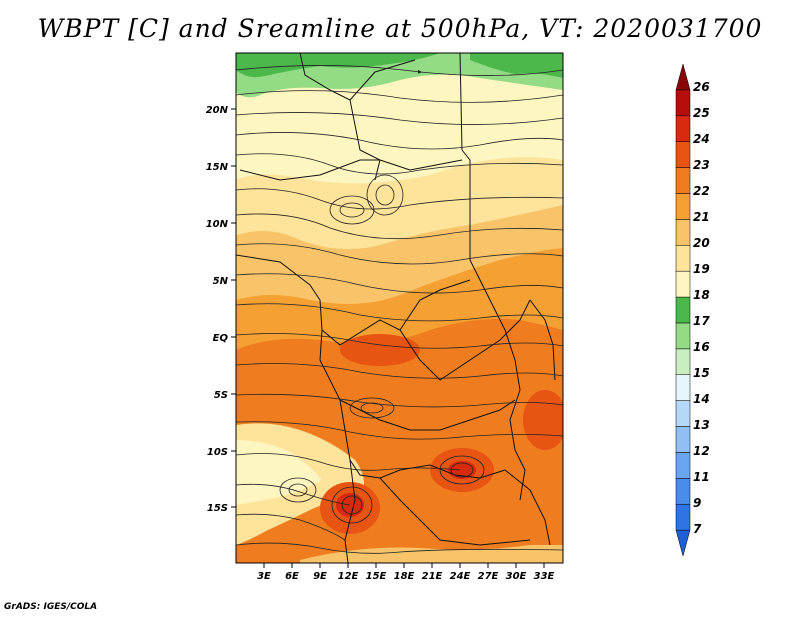 This screenshot has height=618, width=800. I want to click on lon-tick-24e: 24E, so click(460, 572).